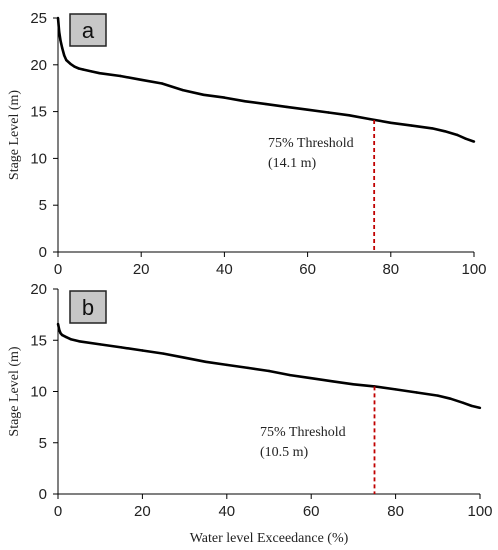 The image size is (498, 550). Describe the element at coordinates (38, 18) in the screenshot. I see `y-tick-label: 25` at that location.